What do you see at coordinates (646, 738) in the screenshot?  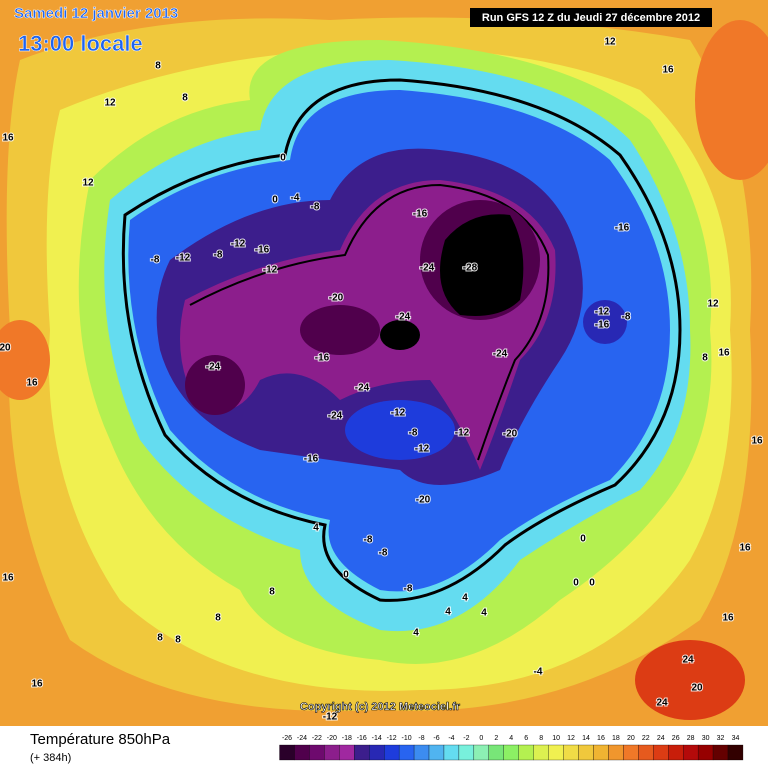 I see `scale-label: 22` at bounding box center [646, 738].